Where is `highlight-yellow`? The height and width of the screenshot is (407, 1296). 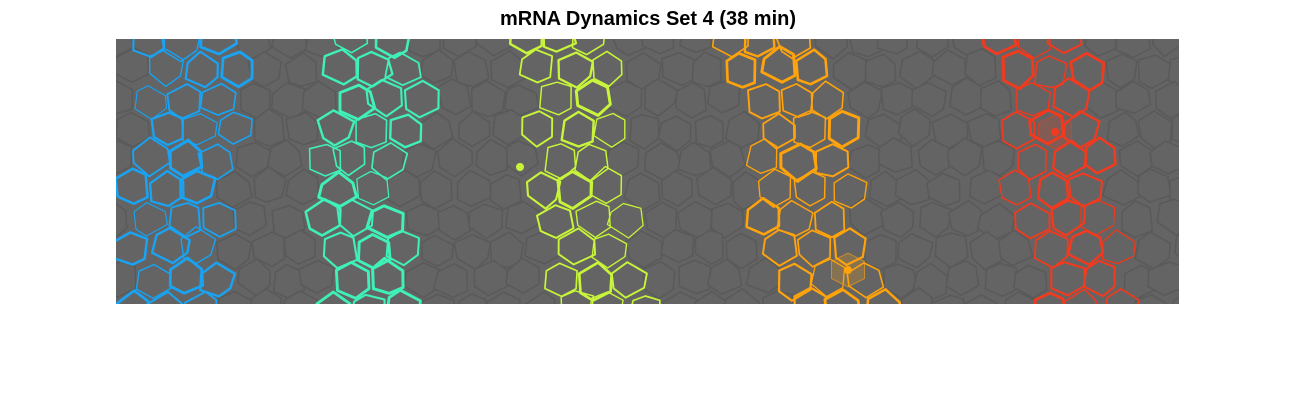
highlight-yellow is located at coordinates (520, 167).